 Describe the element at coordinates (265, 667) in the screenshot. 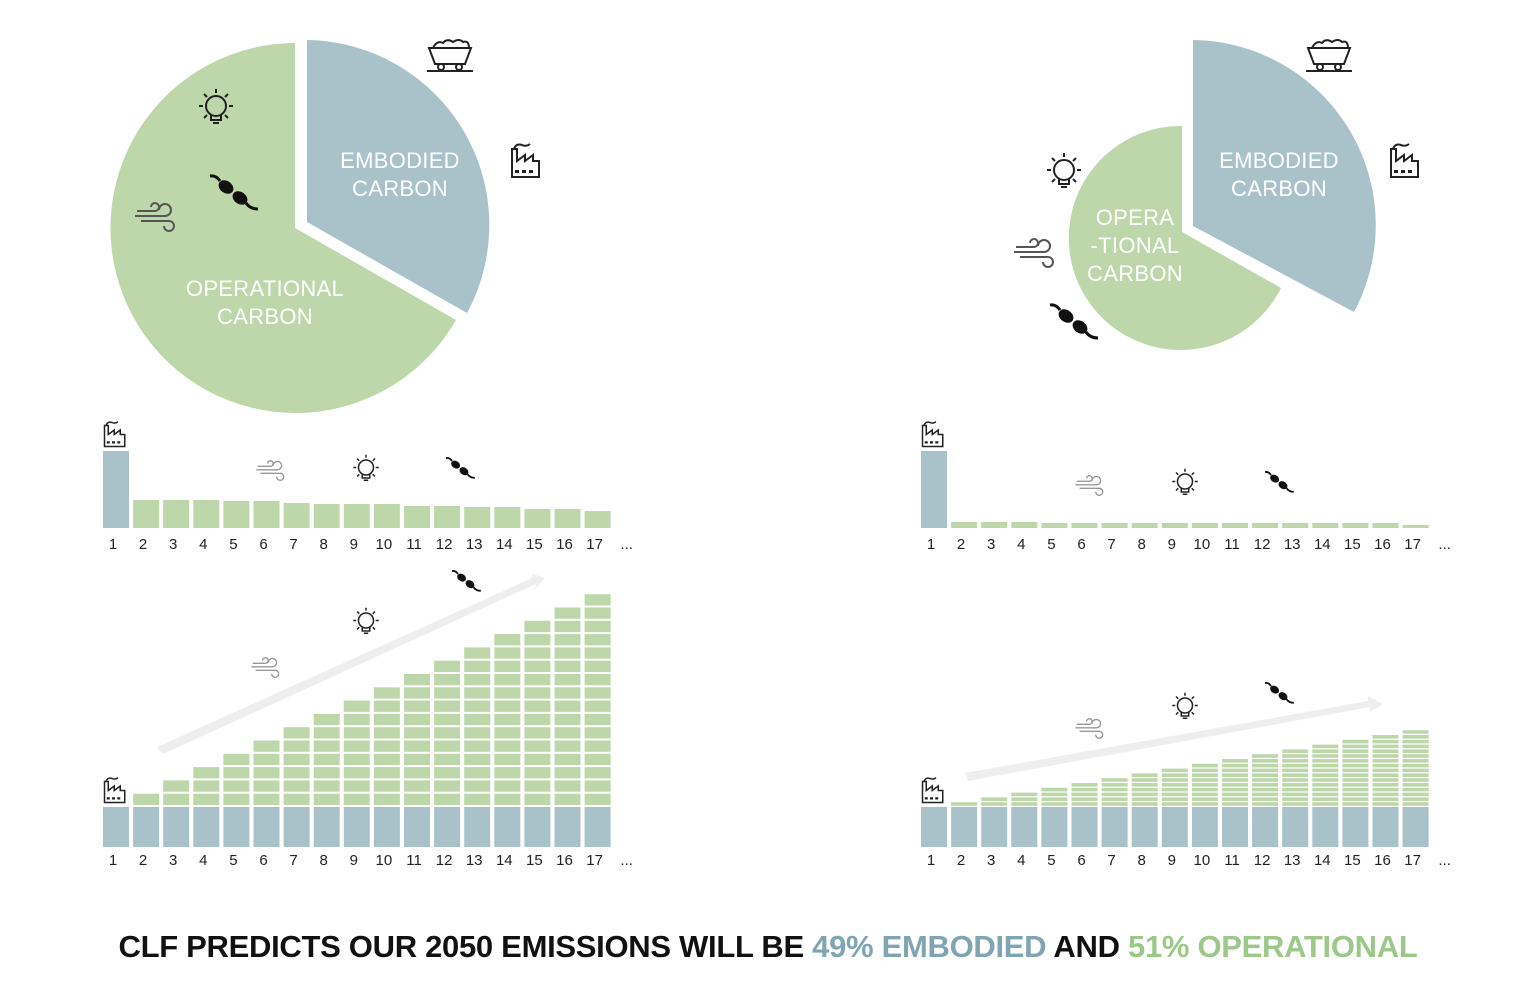

I see `wind-icon` at that location.